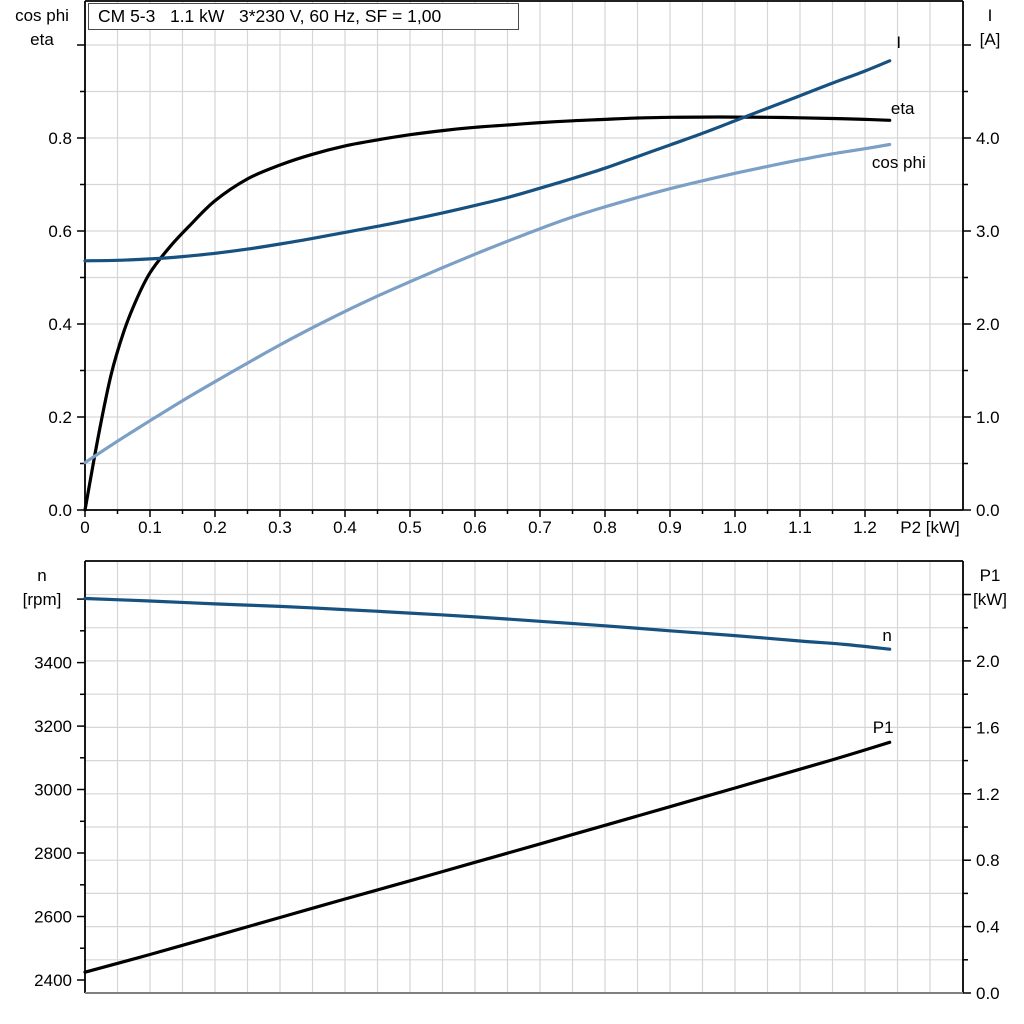 The width and height of the screenshot is (1024, 1024). I want to click on motor-mechanical-right-tick-label-1.6: 1.6, so click(988, 727).